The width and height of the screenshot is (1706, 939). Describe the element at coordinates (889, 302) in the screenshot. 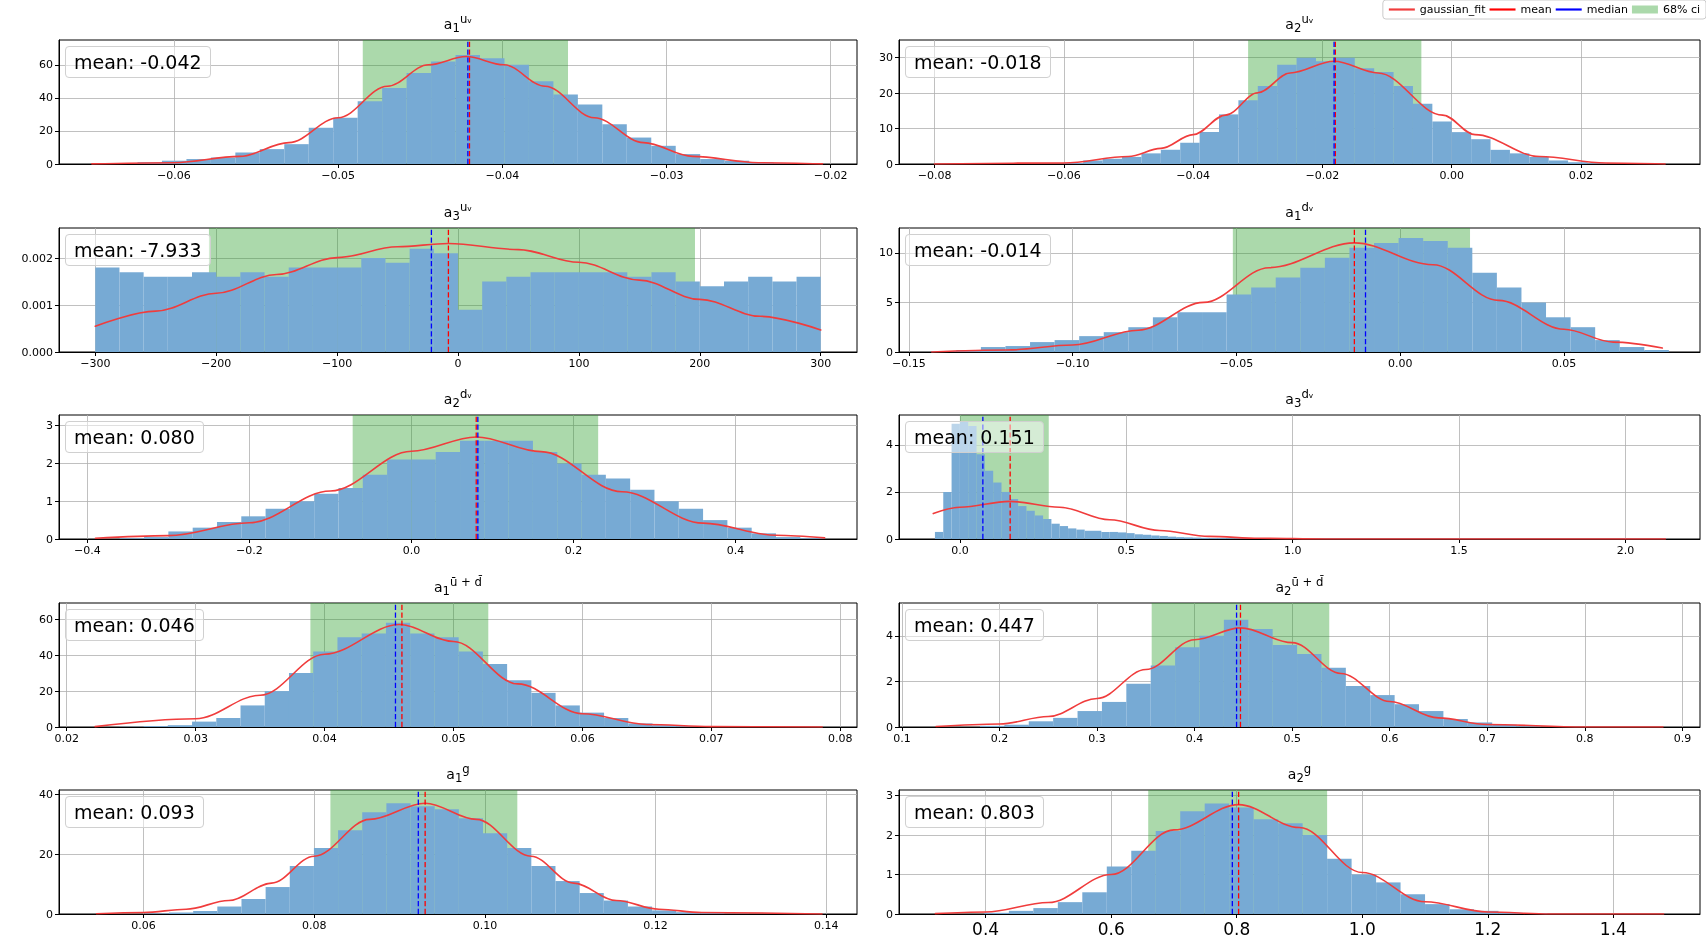

I see `y-tick-label: 5` at that location.